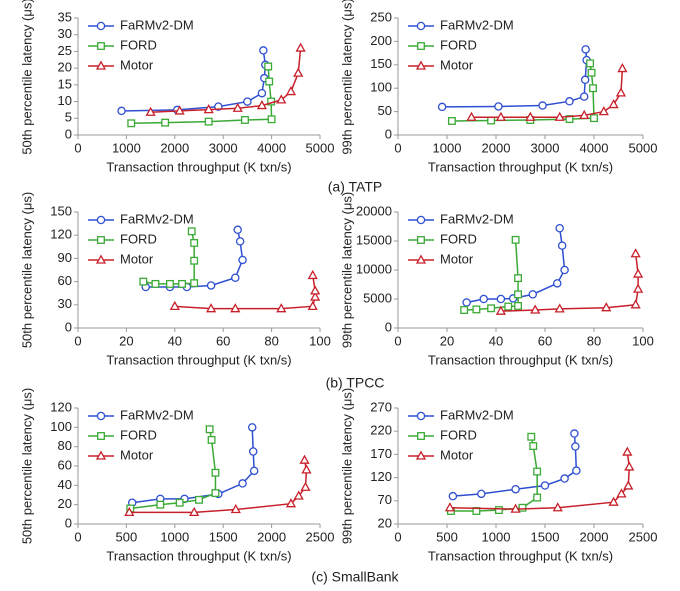 The height and width of the screenshot is (591, 680). Describe the element at coordinates (374, 268) in the screenshot. I see `y-tick-label: 10000` at that location.